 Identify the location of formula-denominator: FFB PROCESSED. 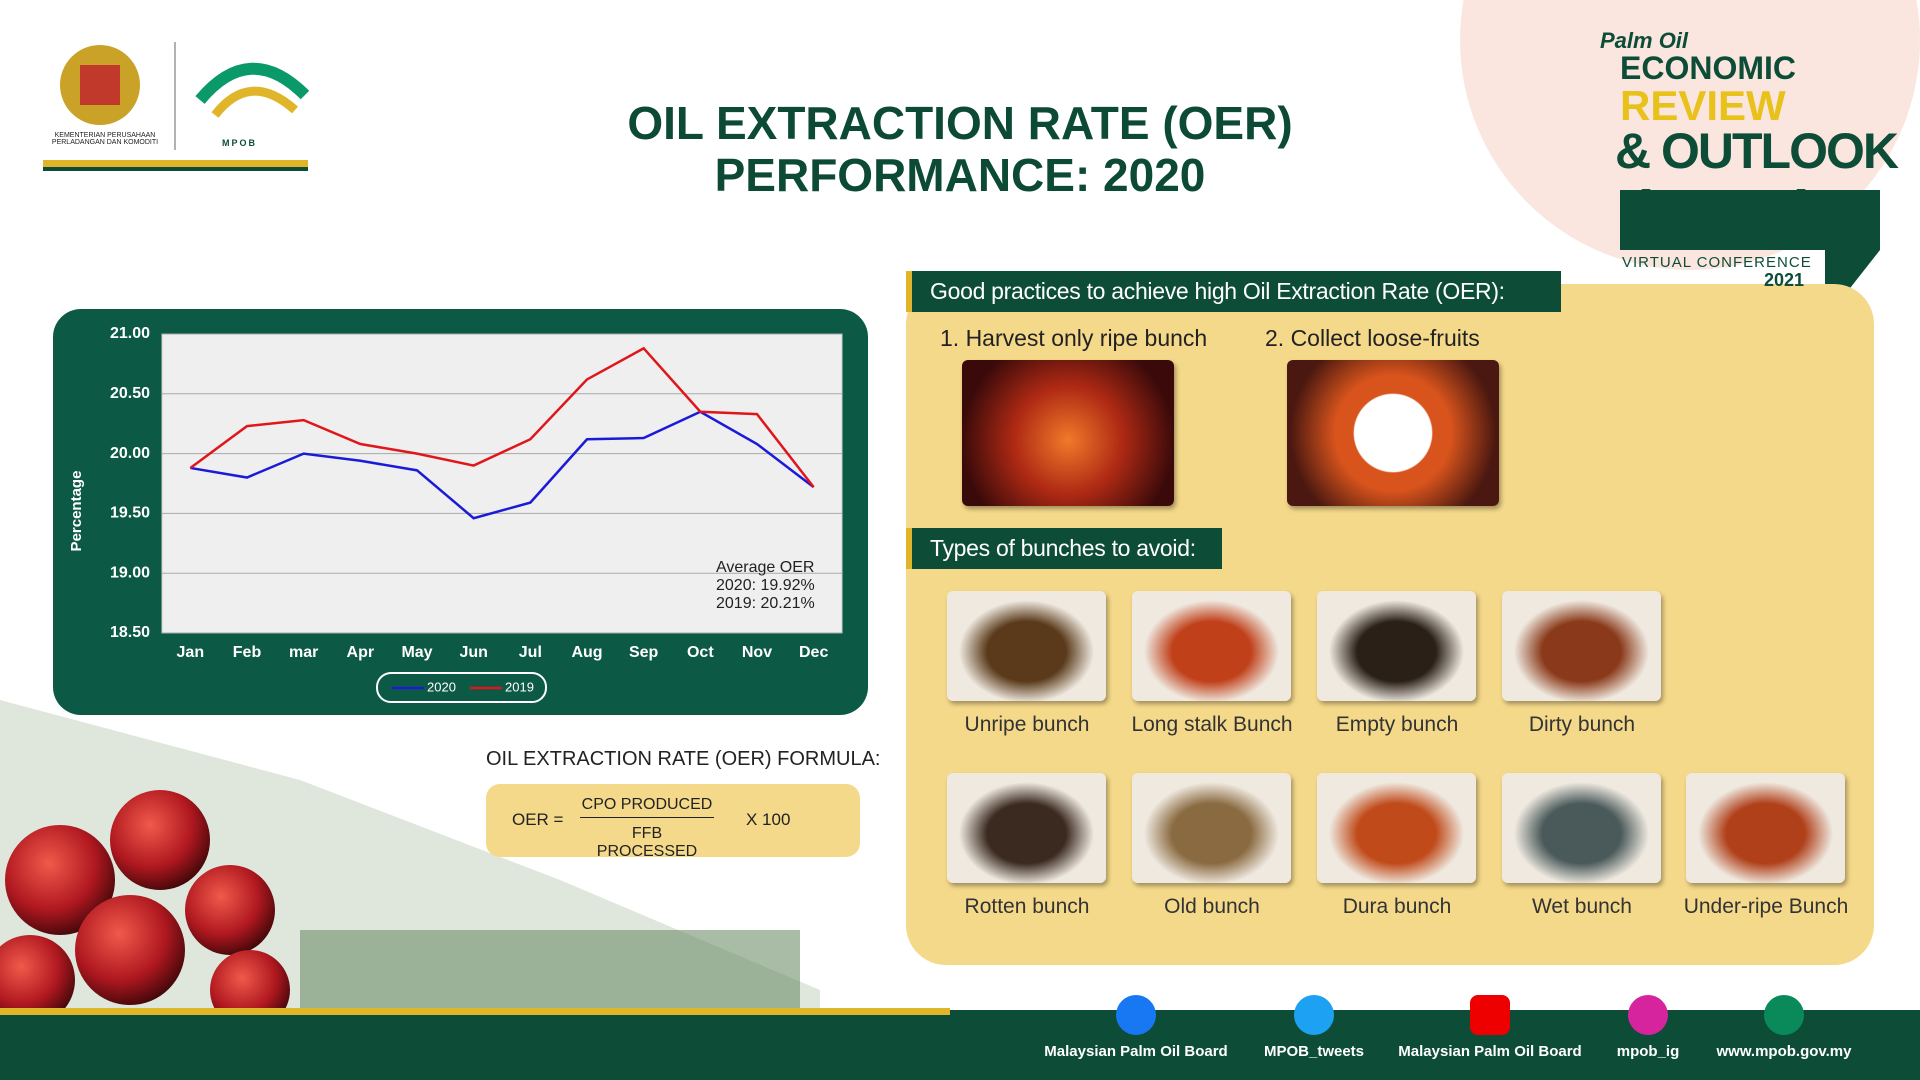
(647, 842).